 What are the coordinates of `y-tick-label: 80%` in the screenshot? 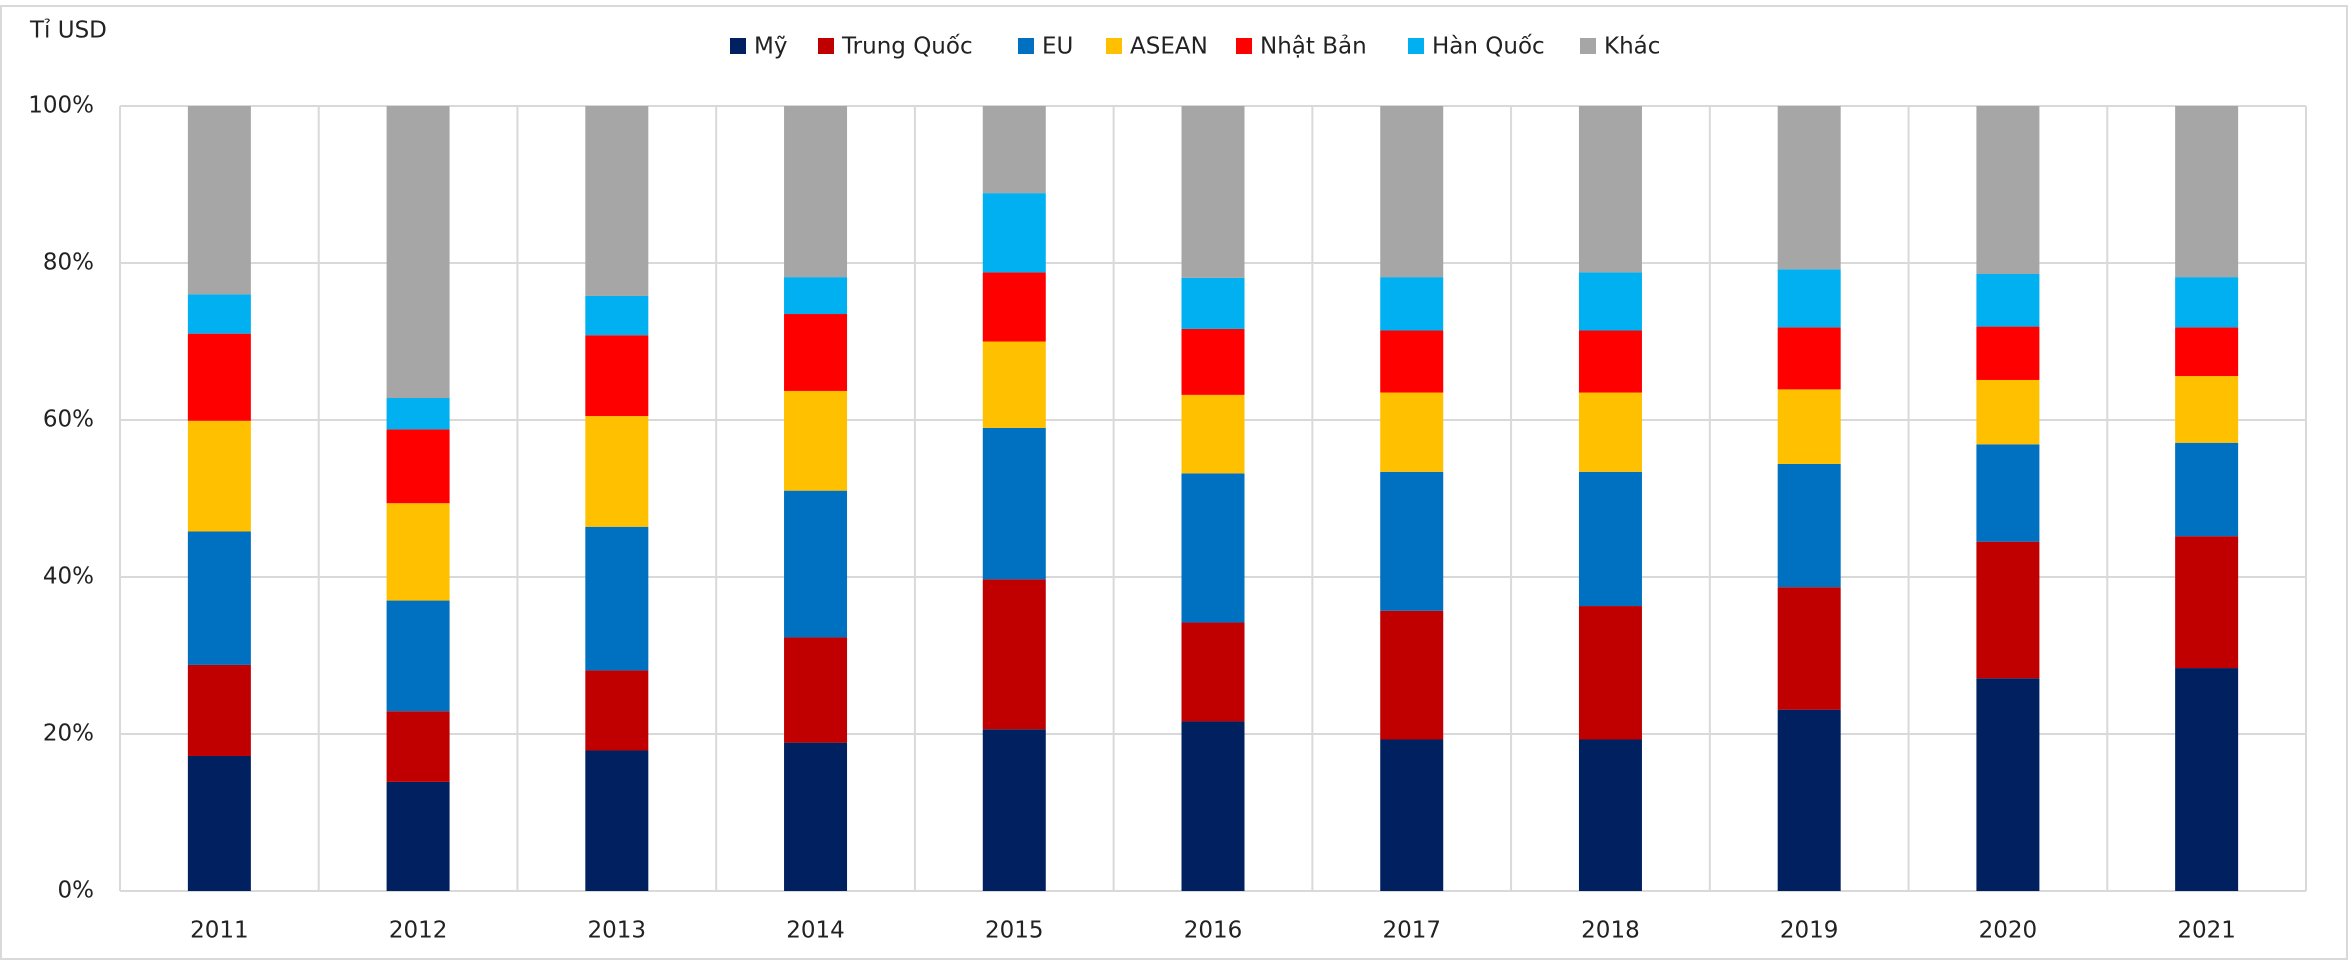 It's located at (68, 263).